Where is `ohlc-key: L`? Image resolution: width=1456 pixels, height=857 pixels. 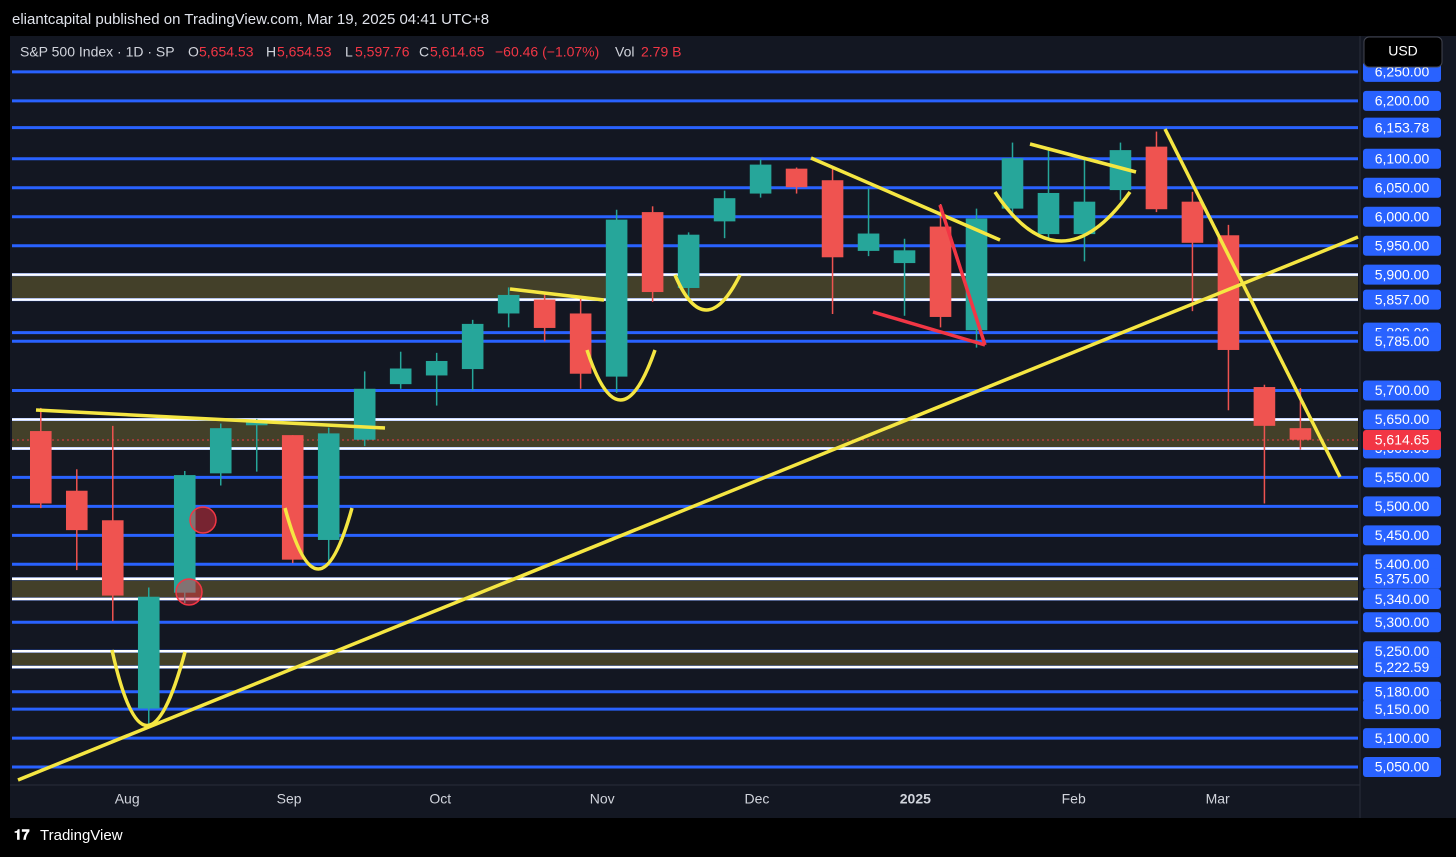 ohlc-key: L is located at coordinates (349, 52).